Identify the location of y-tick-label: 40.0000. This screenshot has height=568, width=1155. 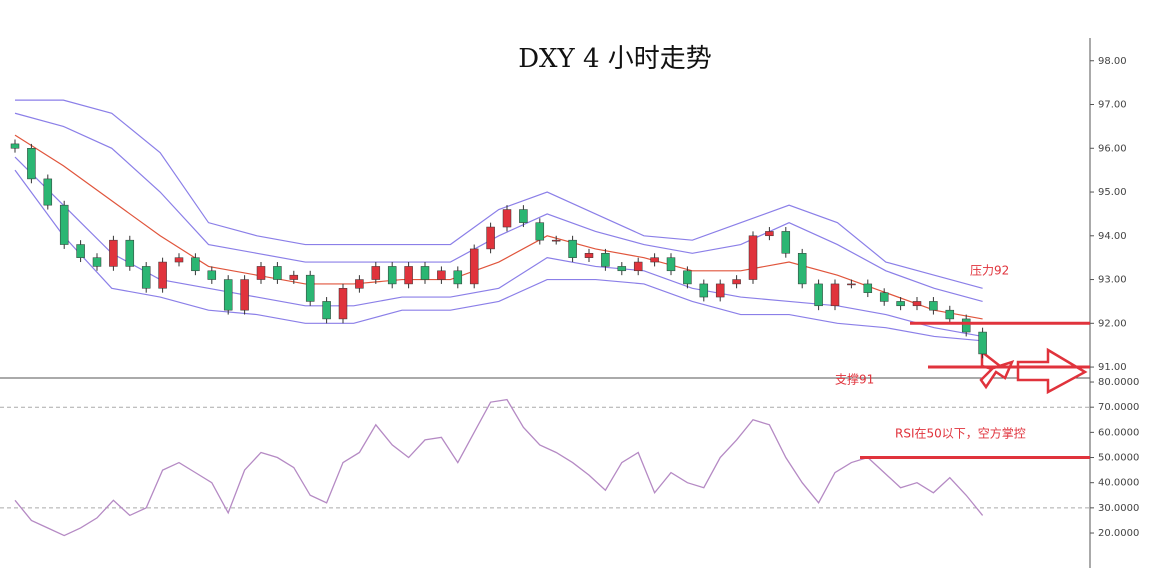
(1118, 483).